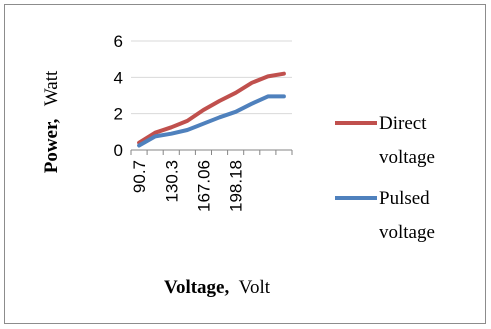 The image size is (491, 329). Describe the element at coordinates (51, 88) in the screenshot. I see `y-axis-label-unit: Watt` at that location.